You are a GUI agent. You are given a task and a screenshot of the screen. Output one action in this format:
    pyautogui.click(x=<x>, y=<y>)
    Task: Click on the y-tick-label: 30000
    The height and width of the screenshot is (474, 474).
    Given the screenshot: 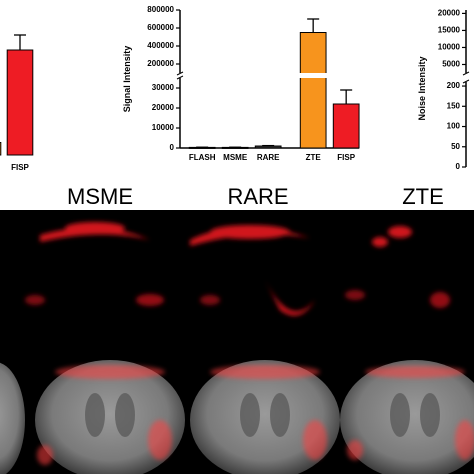 What is the action you would take?
    pyautogui.click(x=163, y=87)
    